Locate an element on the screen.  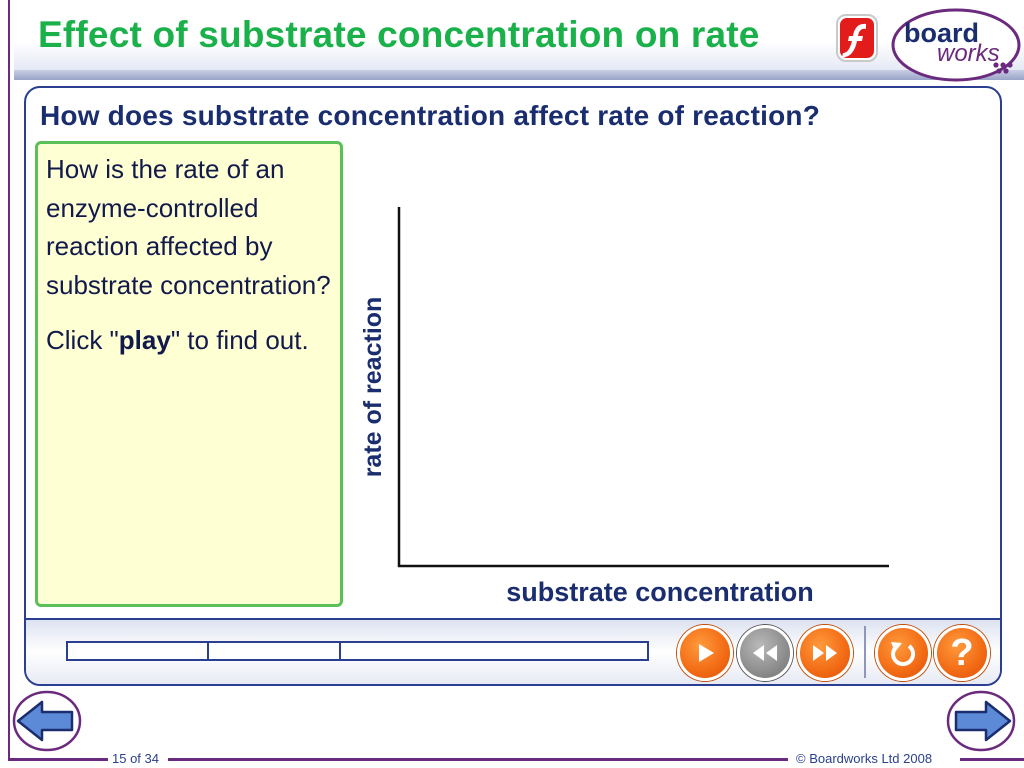
reset-button is located at coordinates (903, 653).